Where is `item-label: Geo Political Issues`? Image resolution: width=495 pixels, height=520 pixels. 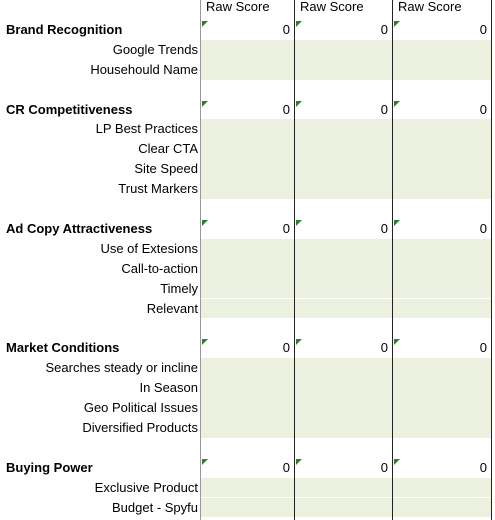 item-label: Geo Political Issues is located at coordinates (140, 407).